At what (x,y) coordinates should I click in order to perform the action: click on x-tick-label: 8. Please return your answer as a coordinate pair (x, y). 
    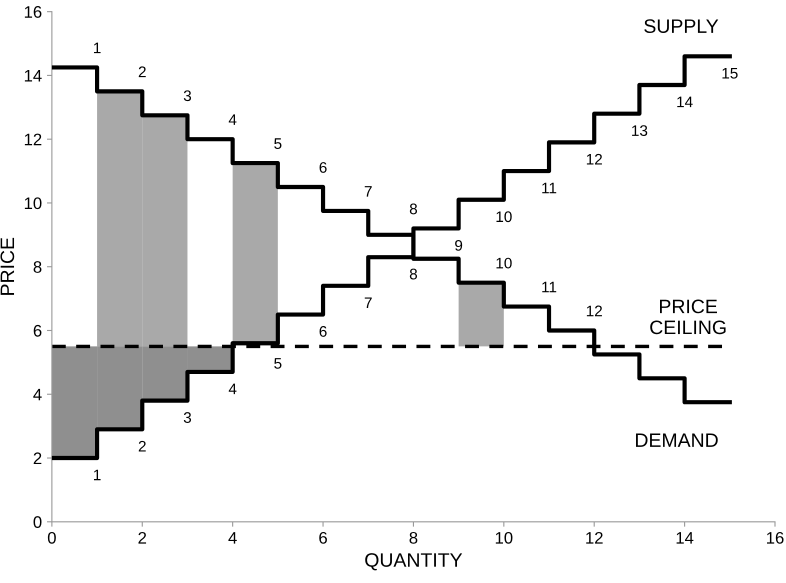
    Looking at the image, I should click on (414, 538).